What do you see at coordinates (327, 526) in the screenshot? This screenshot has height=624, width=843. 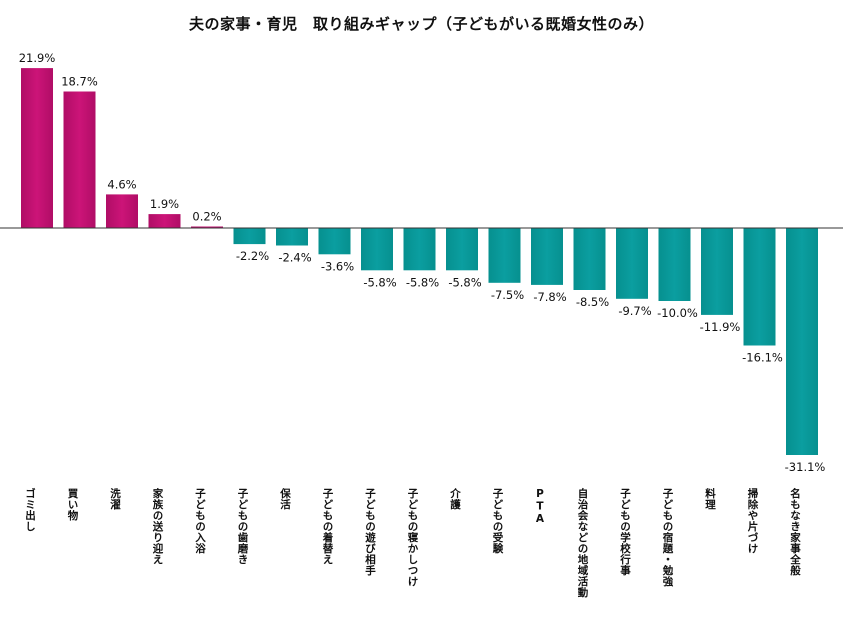 I see `category-label-8: 子どもの着替え` at bounding box center [327, 526].